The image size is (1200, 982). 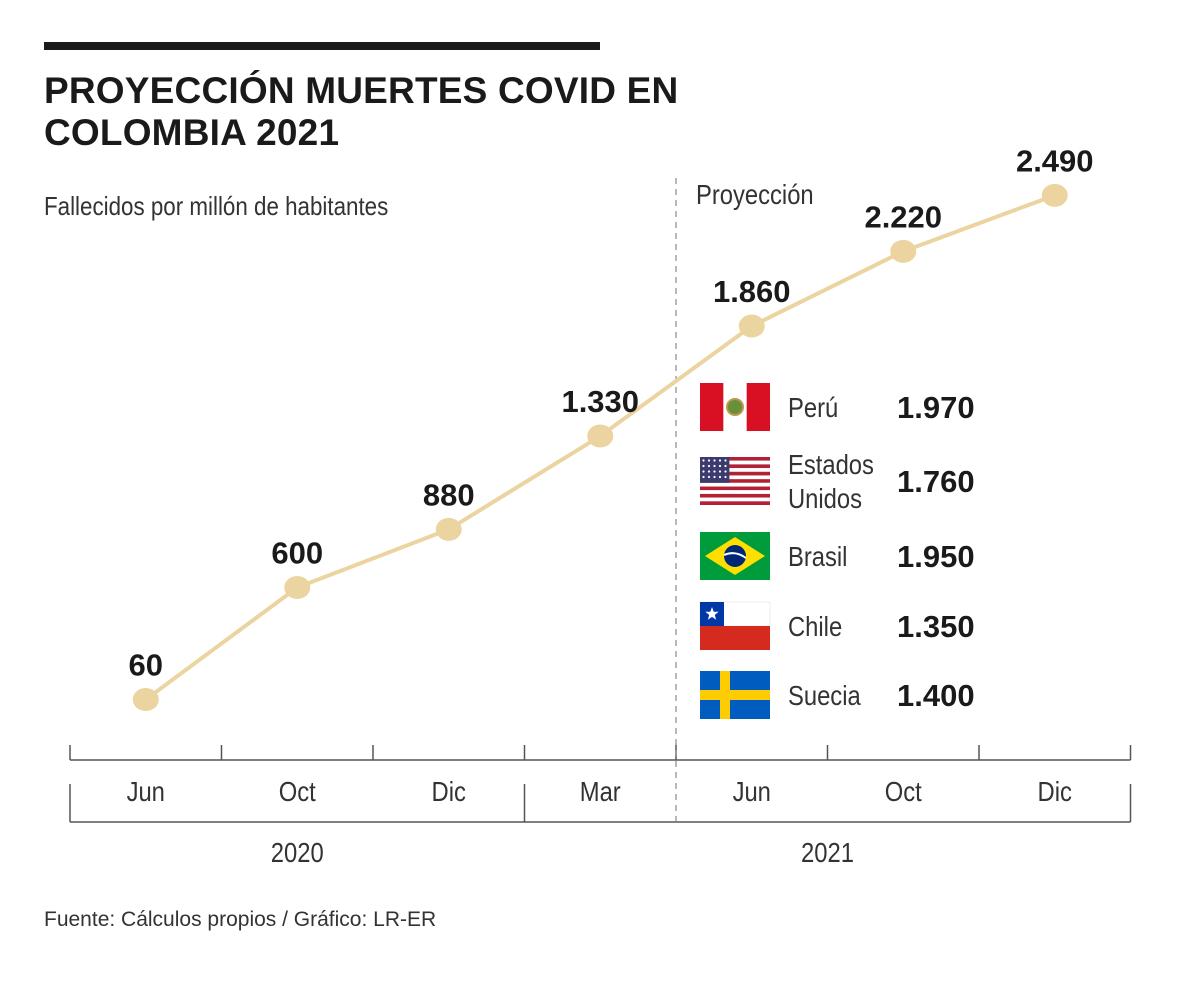 What do you see at coordinates (1055, 160) in the screenshot?
I see `data-label: 2.490` at bounding box center [1055, 160].